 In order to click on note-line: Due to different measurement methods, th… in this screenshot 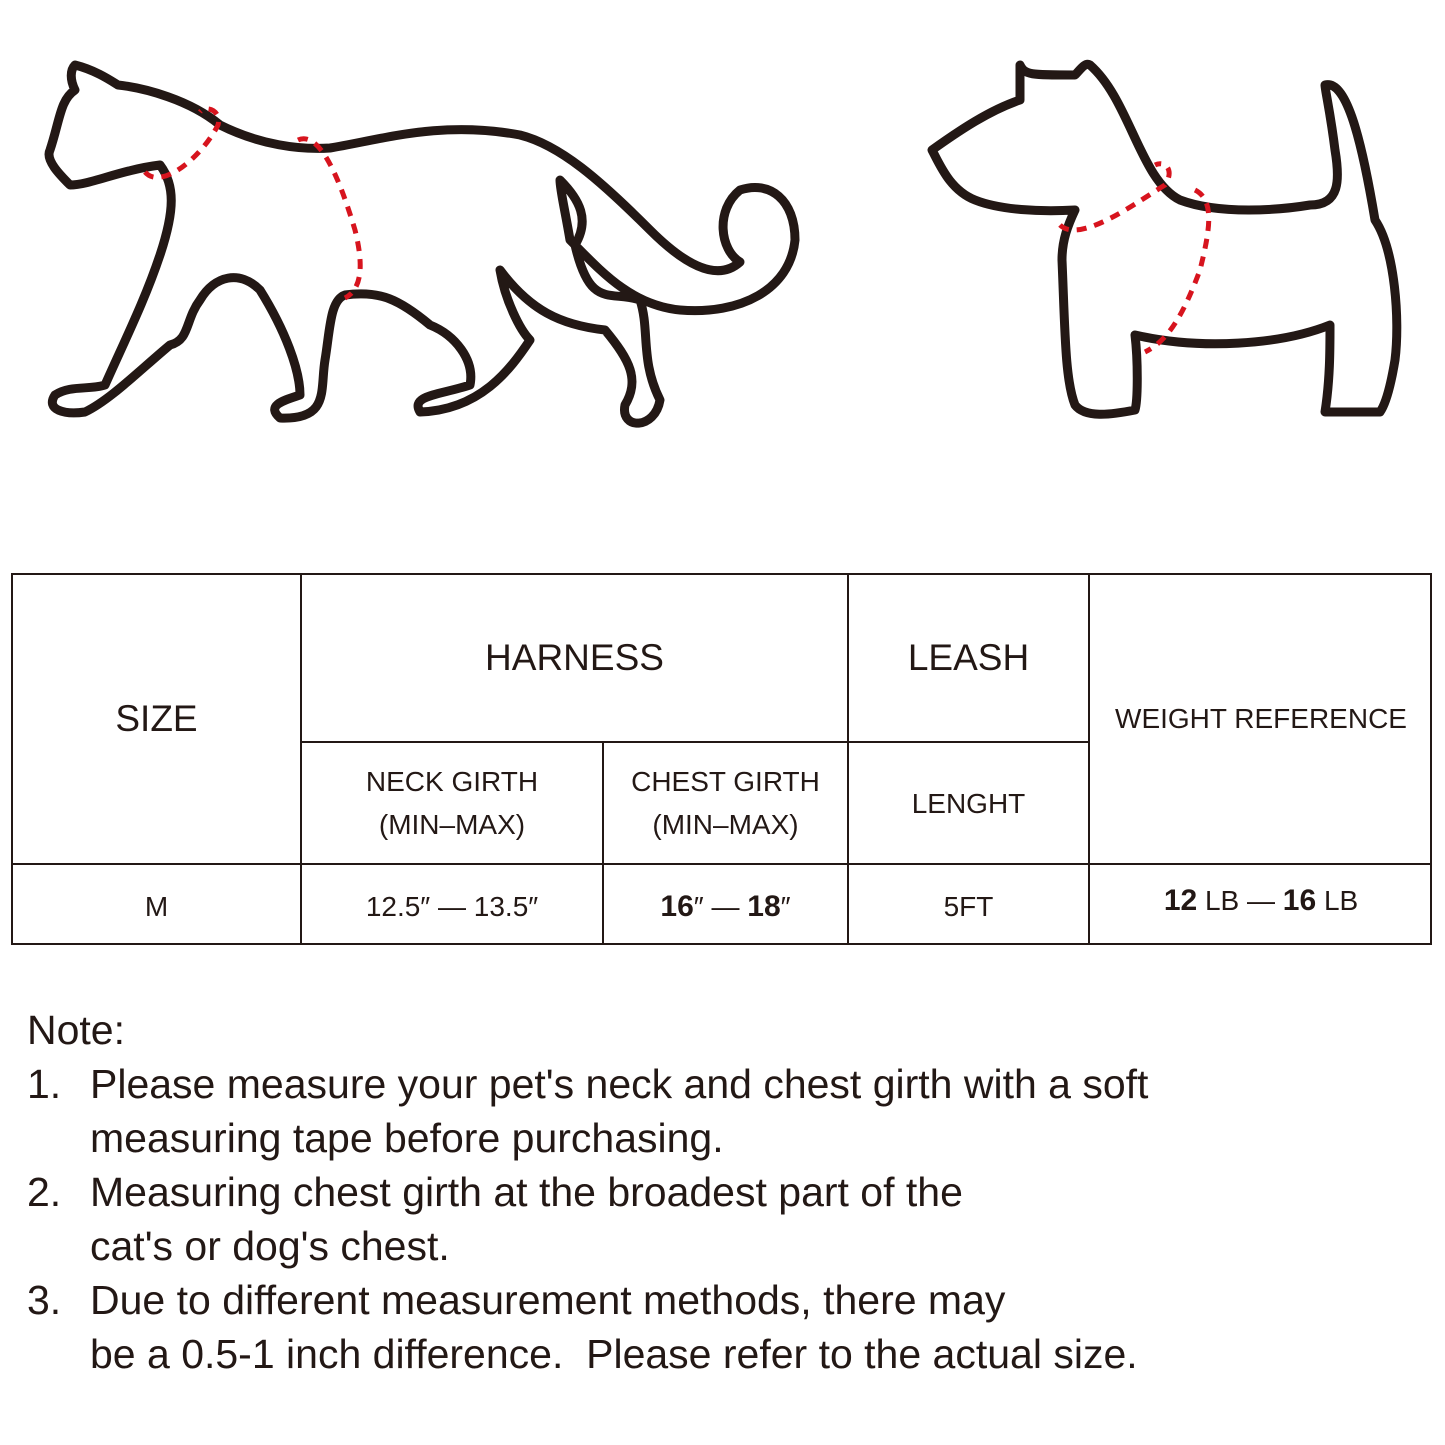, I will do `click(548, 1300)`.